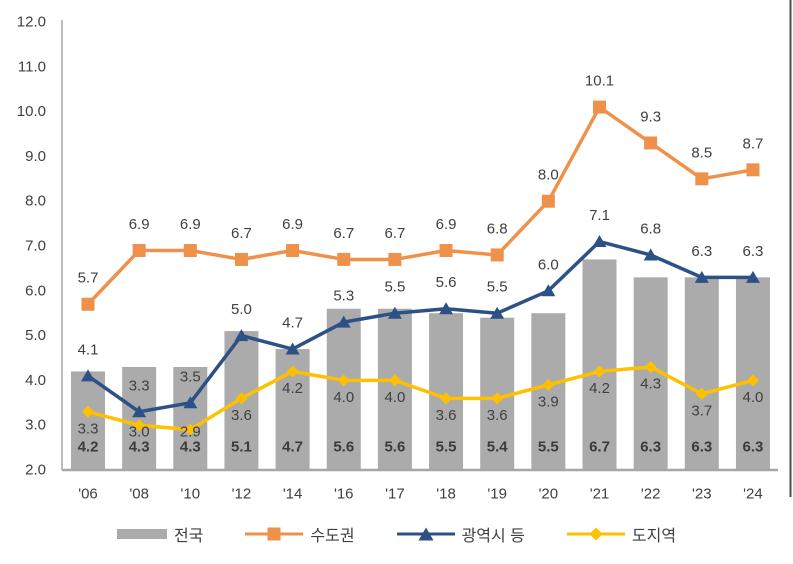  What do you see at coordinates (35, 246) in the screenshot?
I see `y-tick-label: 7.0` at bounding box center [35, 246].